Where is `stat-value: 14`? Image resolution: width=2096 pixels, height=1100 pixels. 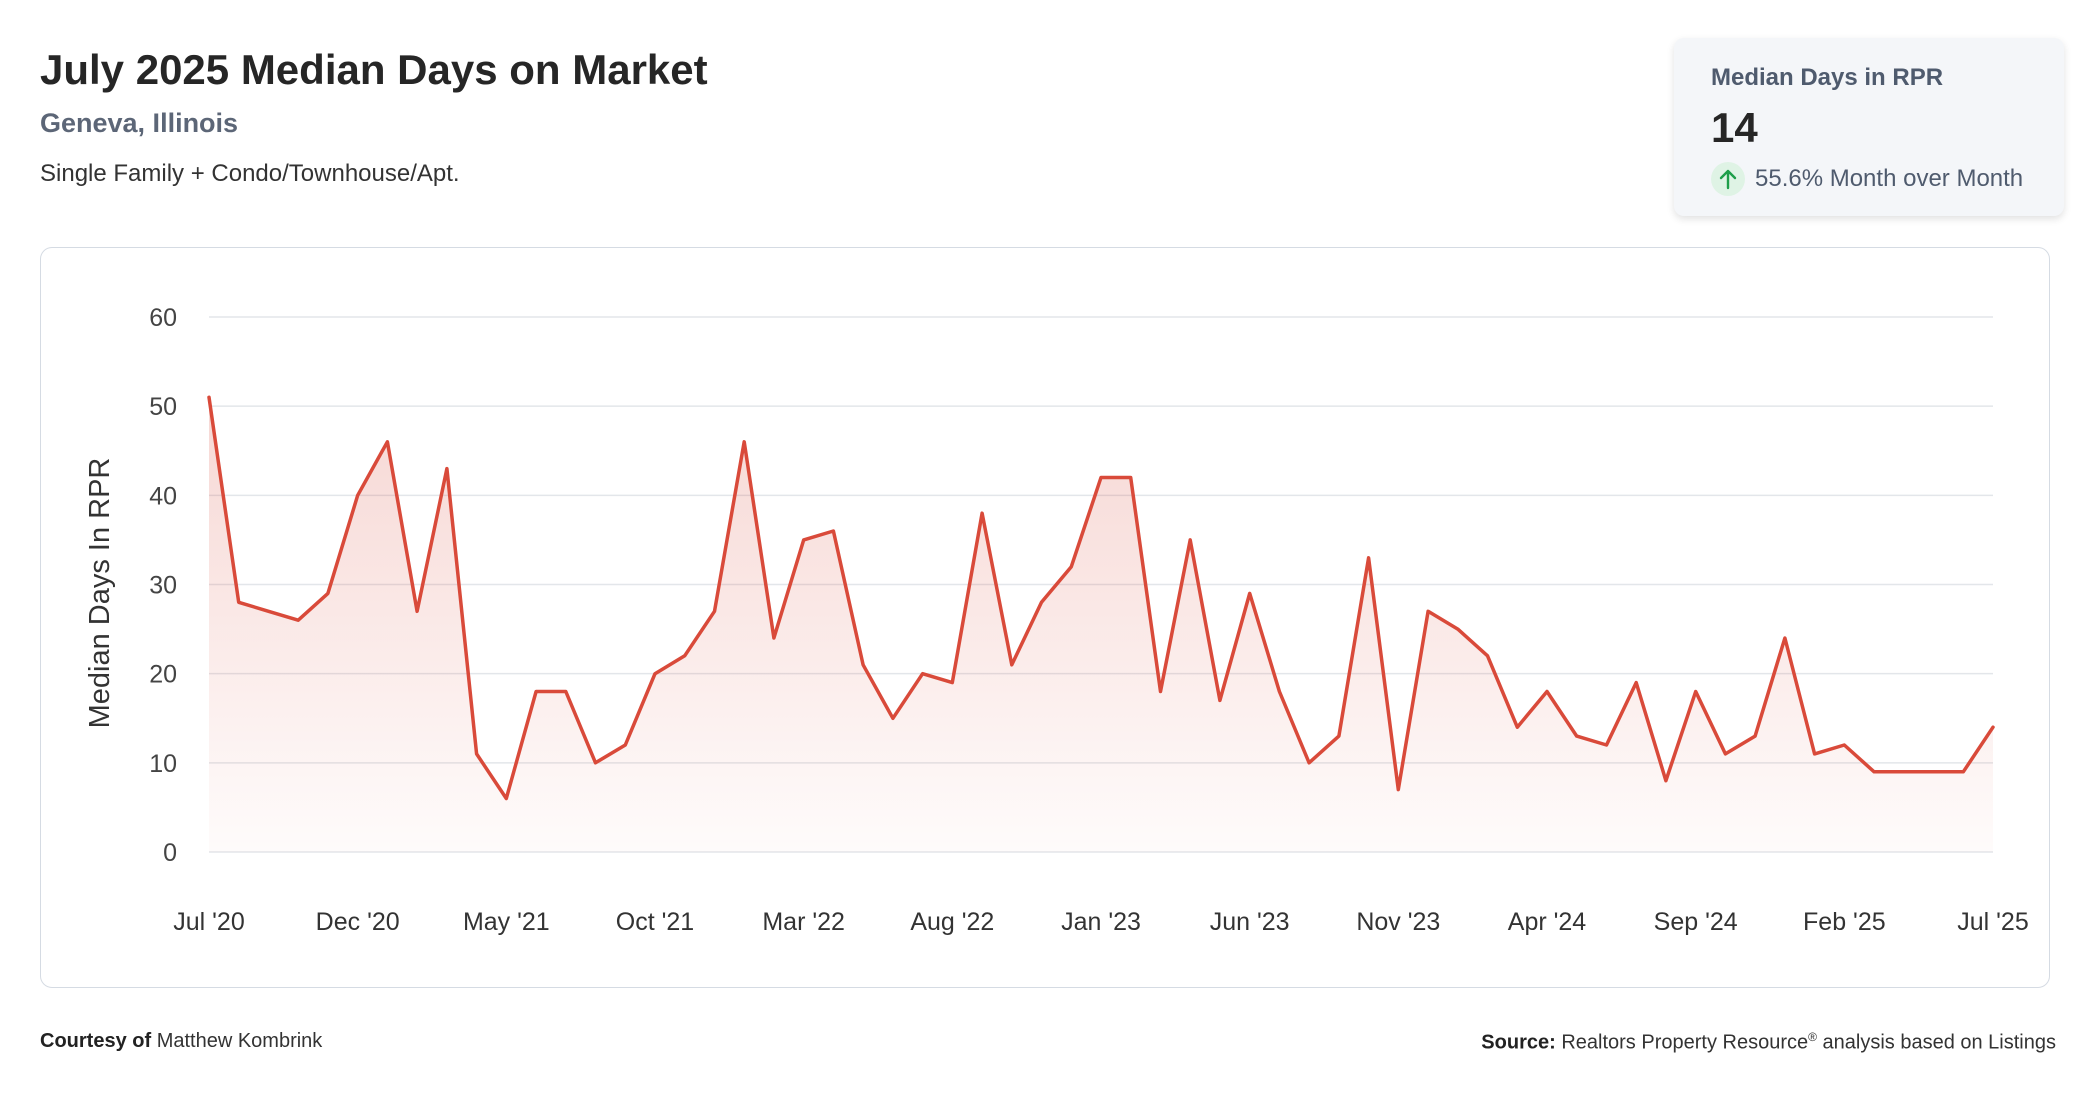
stat-value: 14 is located at coordinates (1734, 127).